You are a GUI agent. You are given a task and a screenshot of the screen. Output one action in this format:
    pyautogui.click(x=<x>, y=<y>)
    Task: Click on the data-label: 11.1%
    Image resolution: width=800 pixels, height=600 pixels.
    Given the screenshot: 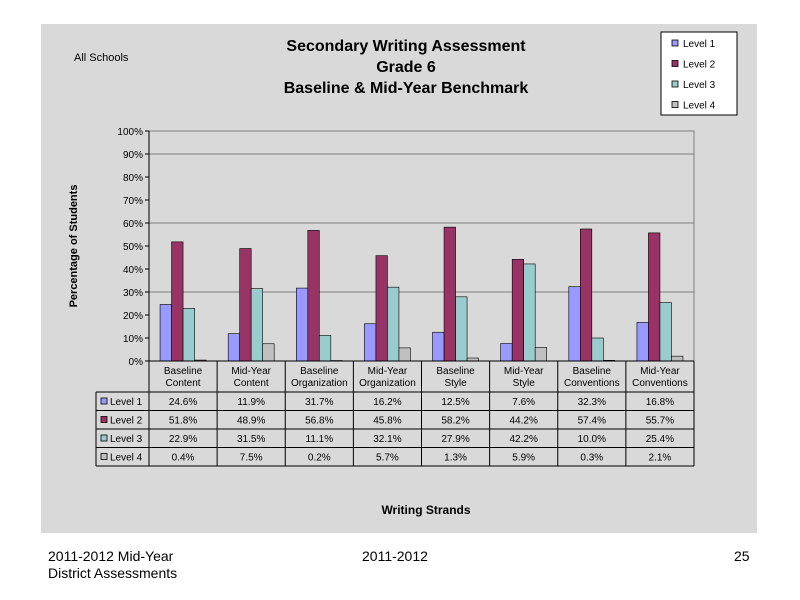 What is the action you would take?
    pyautogui.click(x=320, y=439)
    